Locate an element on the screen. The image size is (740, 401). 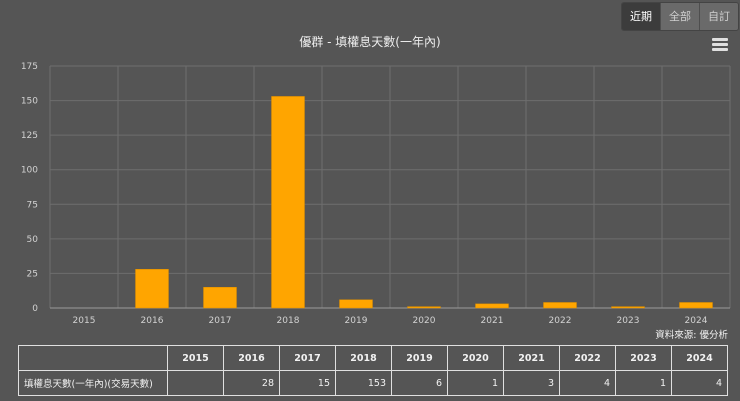
range-button-recent: 近期 is located at coordinates (641, 16).